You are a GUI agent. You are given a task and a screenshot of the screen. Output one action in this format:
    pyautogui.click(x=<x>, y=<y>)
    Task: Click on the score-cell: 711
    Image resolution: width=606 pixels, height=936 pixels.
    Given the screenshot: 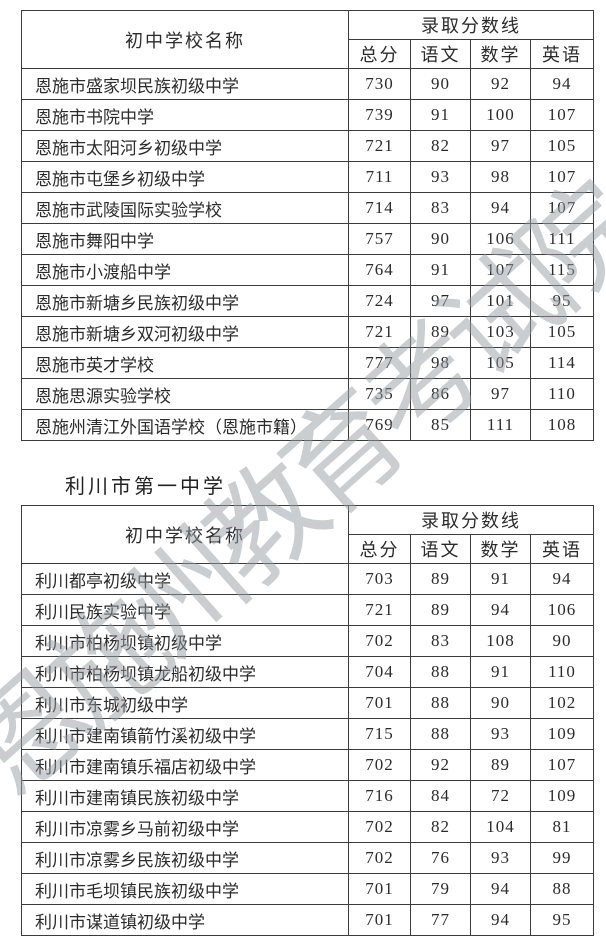 What is the action you would take?
    pyautogui.click(x=379, y=177)
    